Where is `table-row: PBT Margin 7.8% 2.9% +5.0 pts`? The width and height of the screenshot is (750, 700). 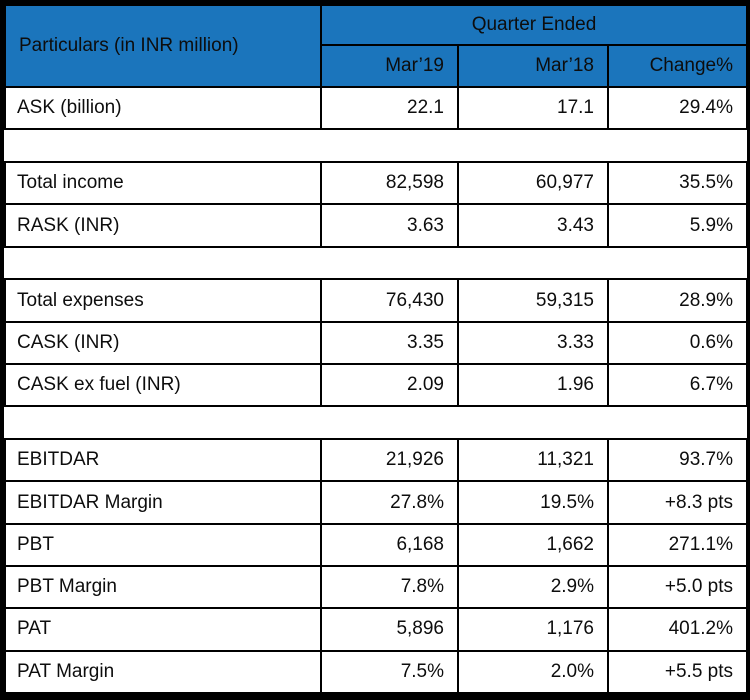
table-row: PBT Margin 7.8% 2.9% +5.0 pts is located at coordinates (376, 587).